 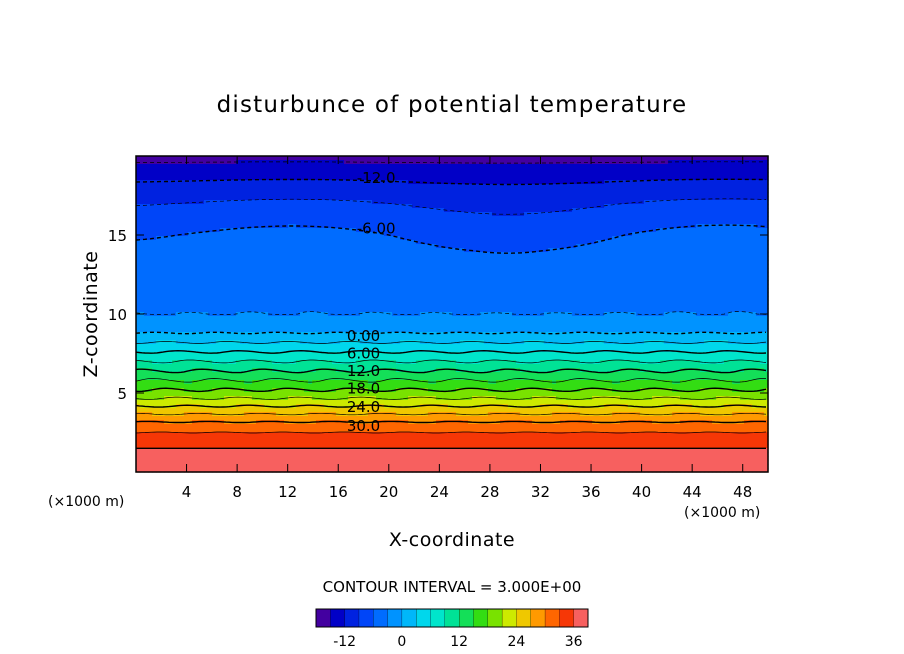 I want to click on contour-interval-text: CONTOUR INTERVAL = 3.000E+00, so click(x=452, y=587).